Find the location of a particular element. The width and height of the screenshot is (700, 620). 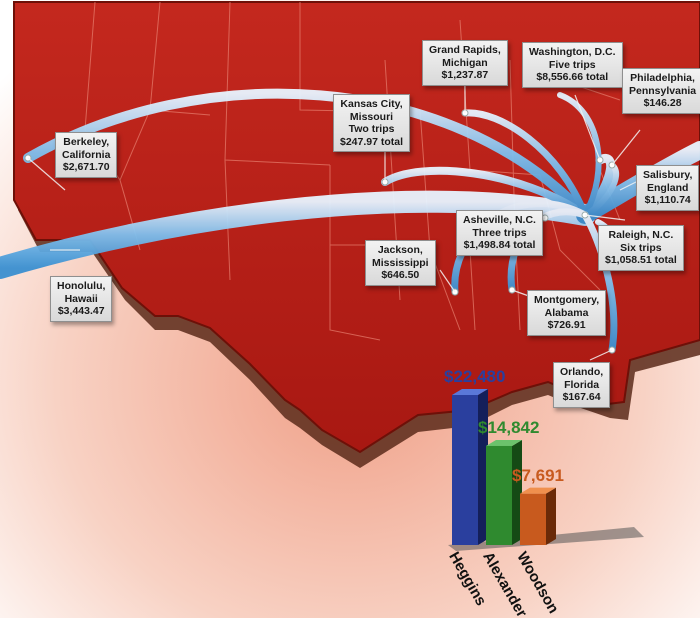

label-grand-rapids-amount: $1,237.87 is located at coordinates (465, 75).